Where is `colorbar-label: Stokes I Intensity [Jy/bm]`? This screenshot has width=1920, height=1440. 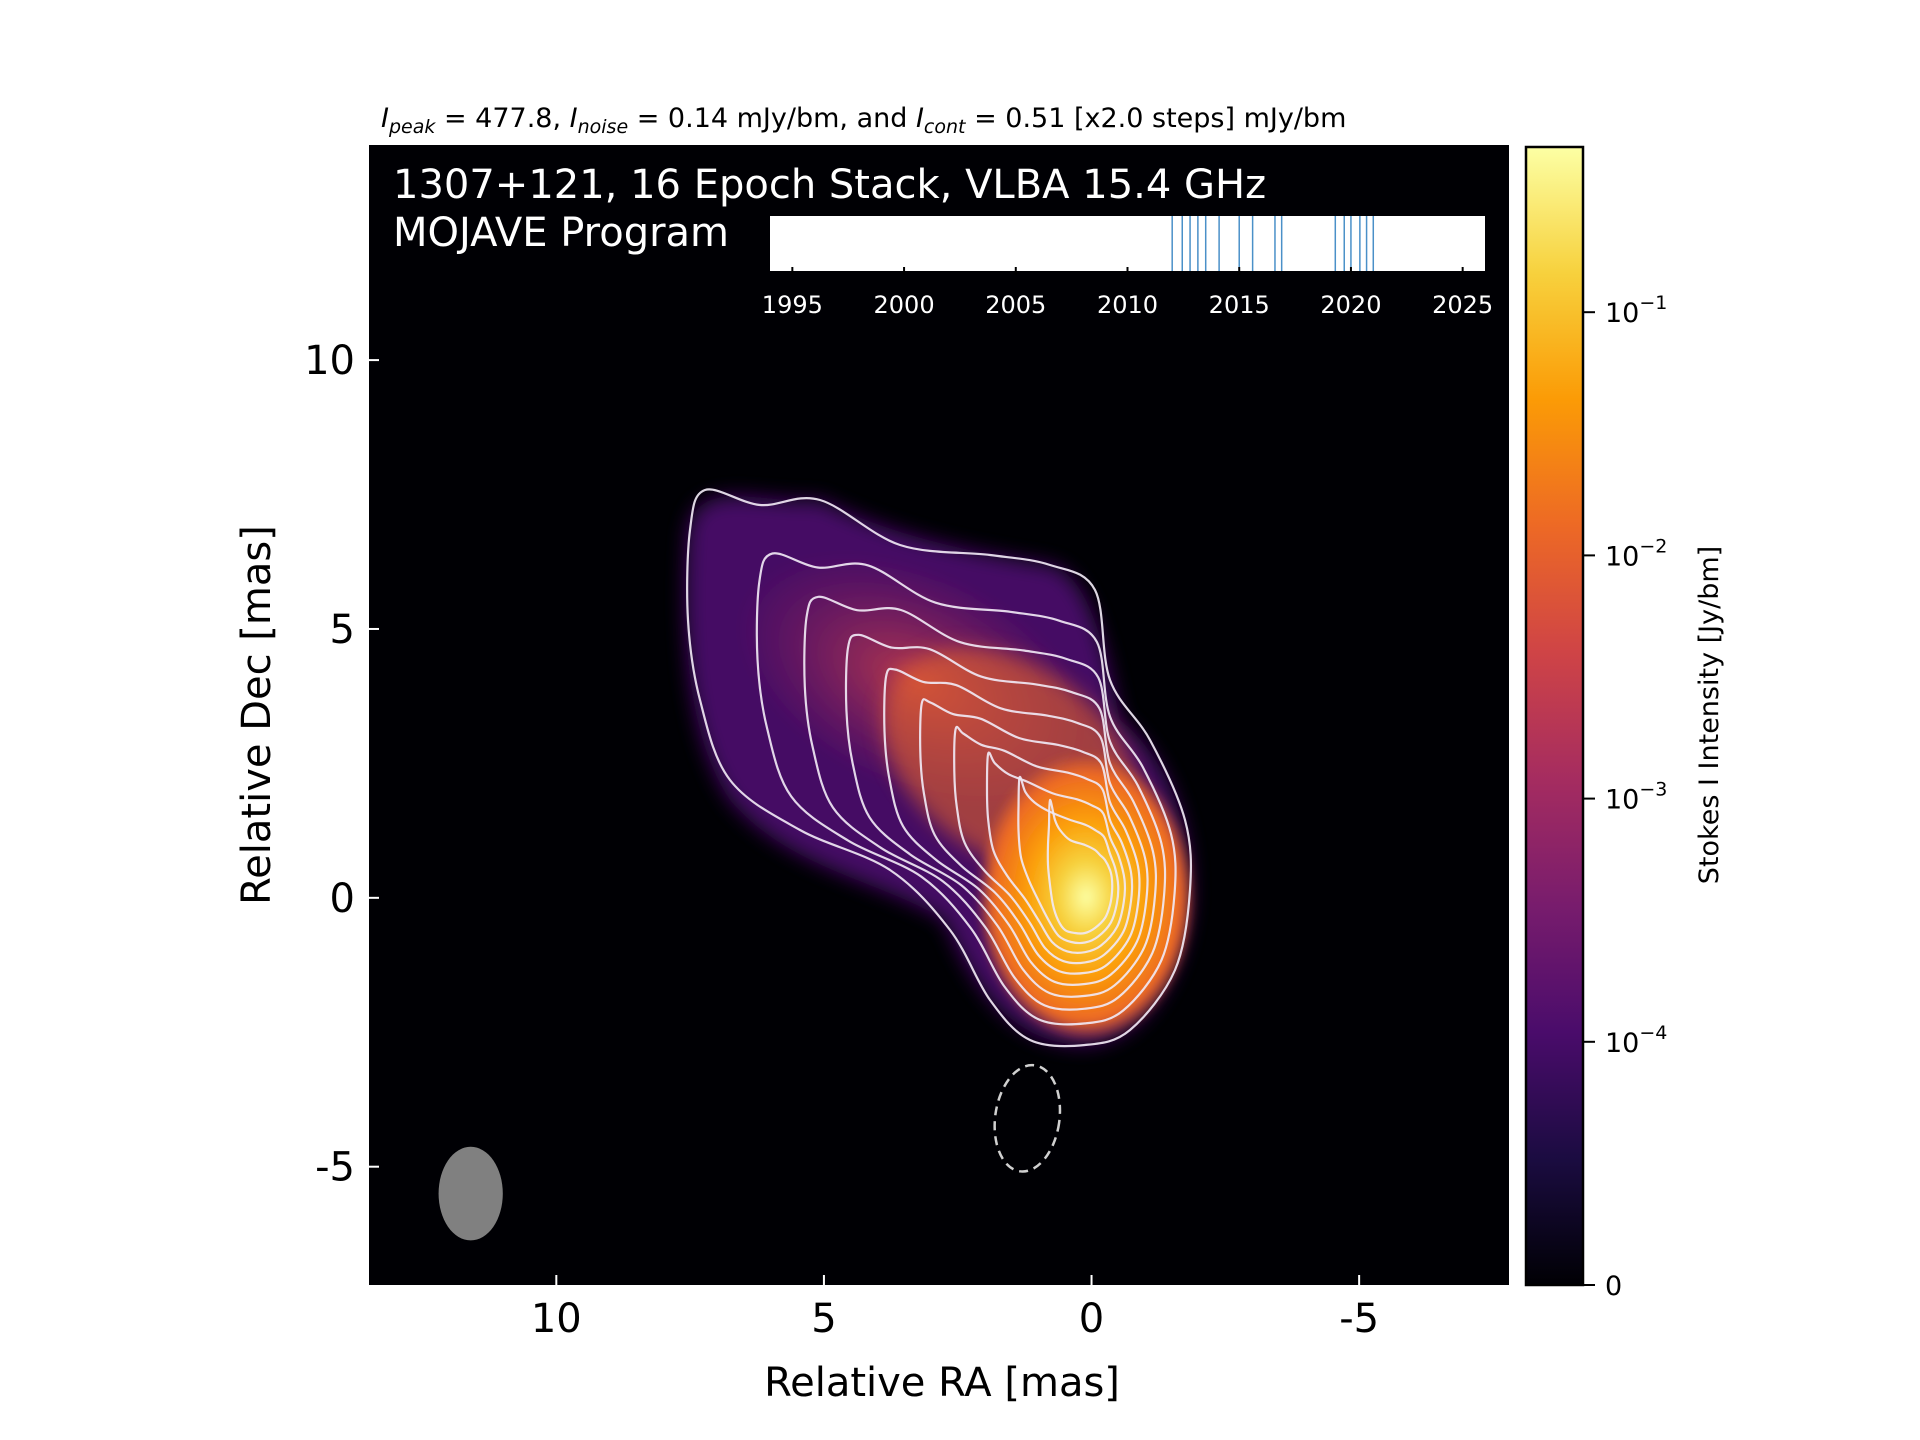 colorbar-label: Stokes I Intensity [Jy/bm] is located at coordinates (1709, 715).